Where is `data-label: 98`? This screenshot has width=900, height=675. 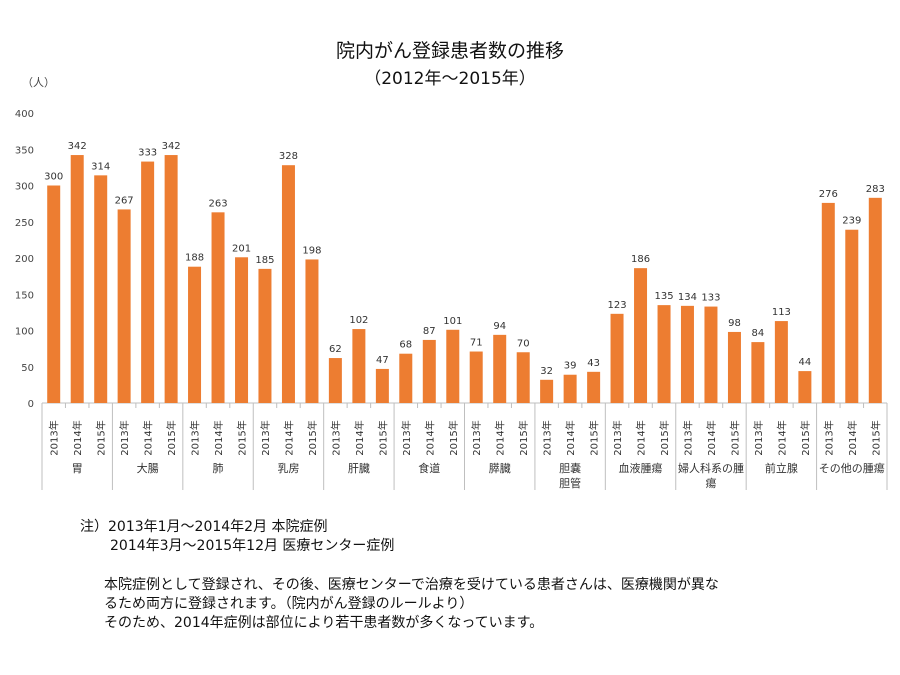 data-label: 98 is located at coordinates (734, 323).